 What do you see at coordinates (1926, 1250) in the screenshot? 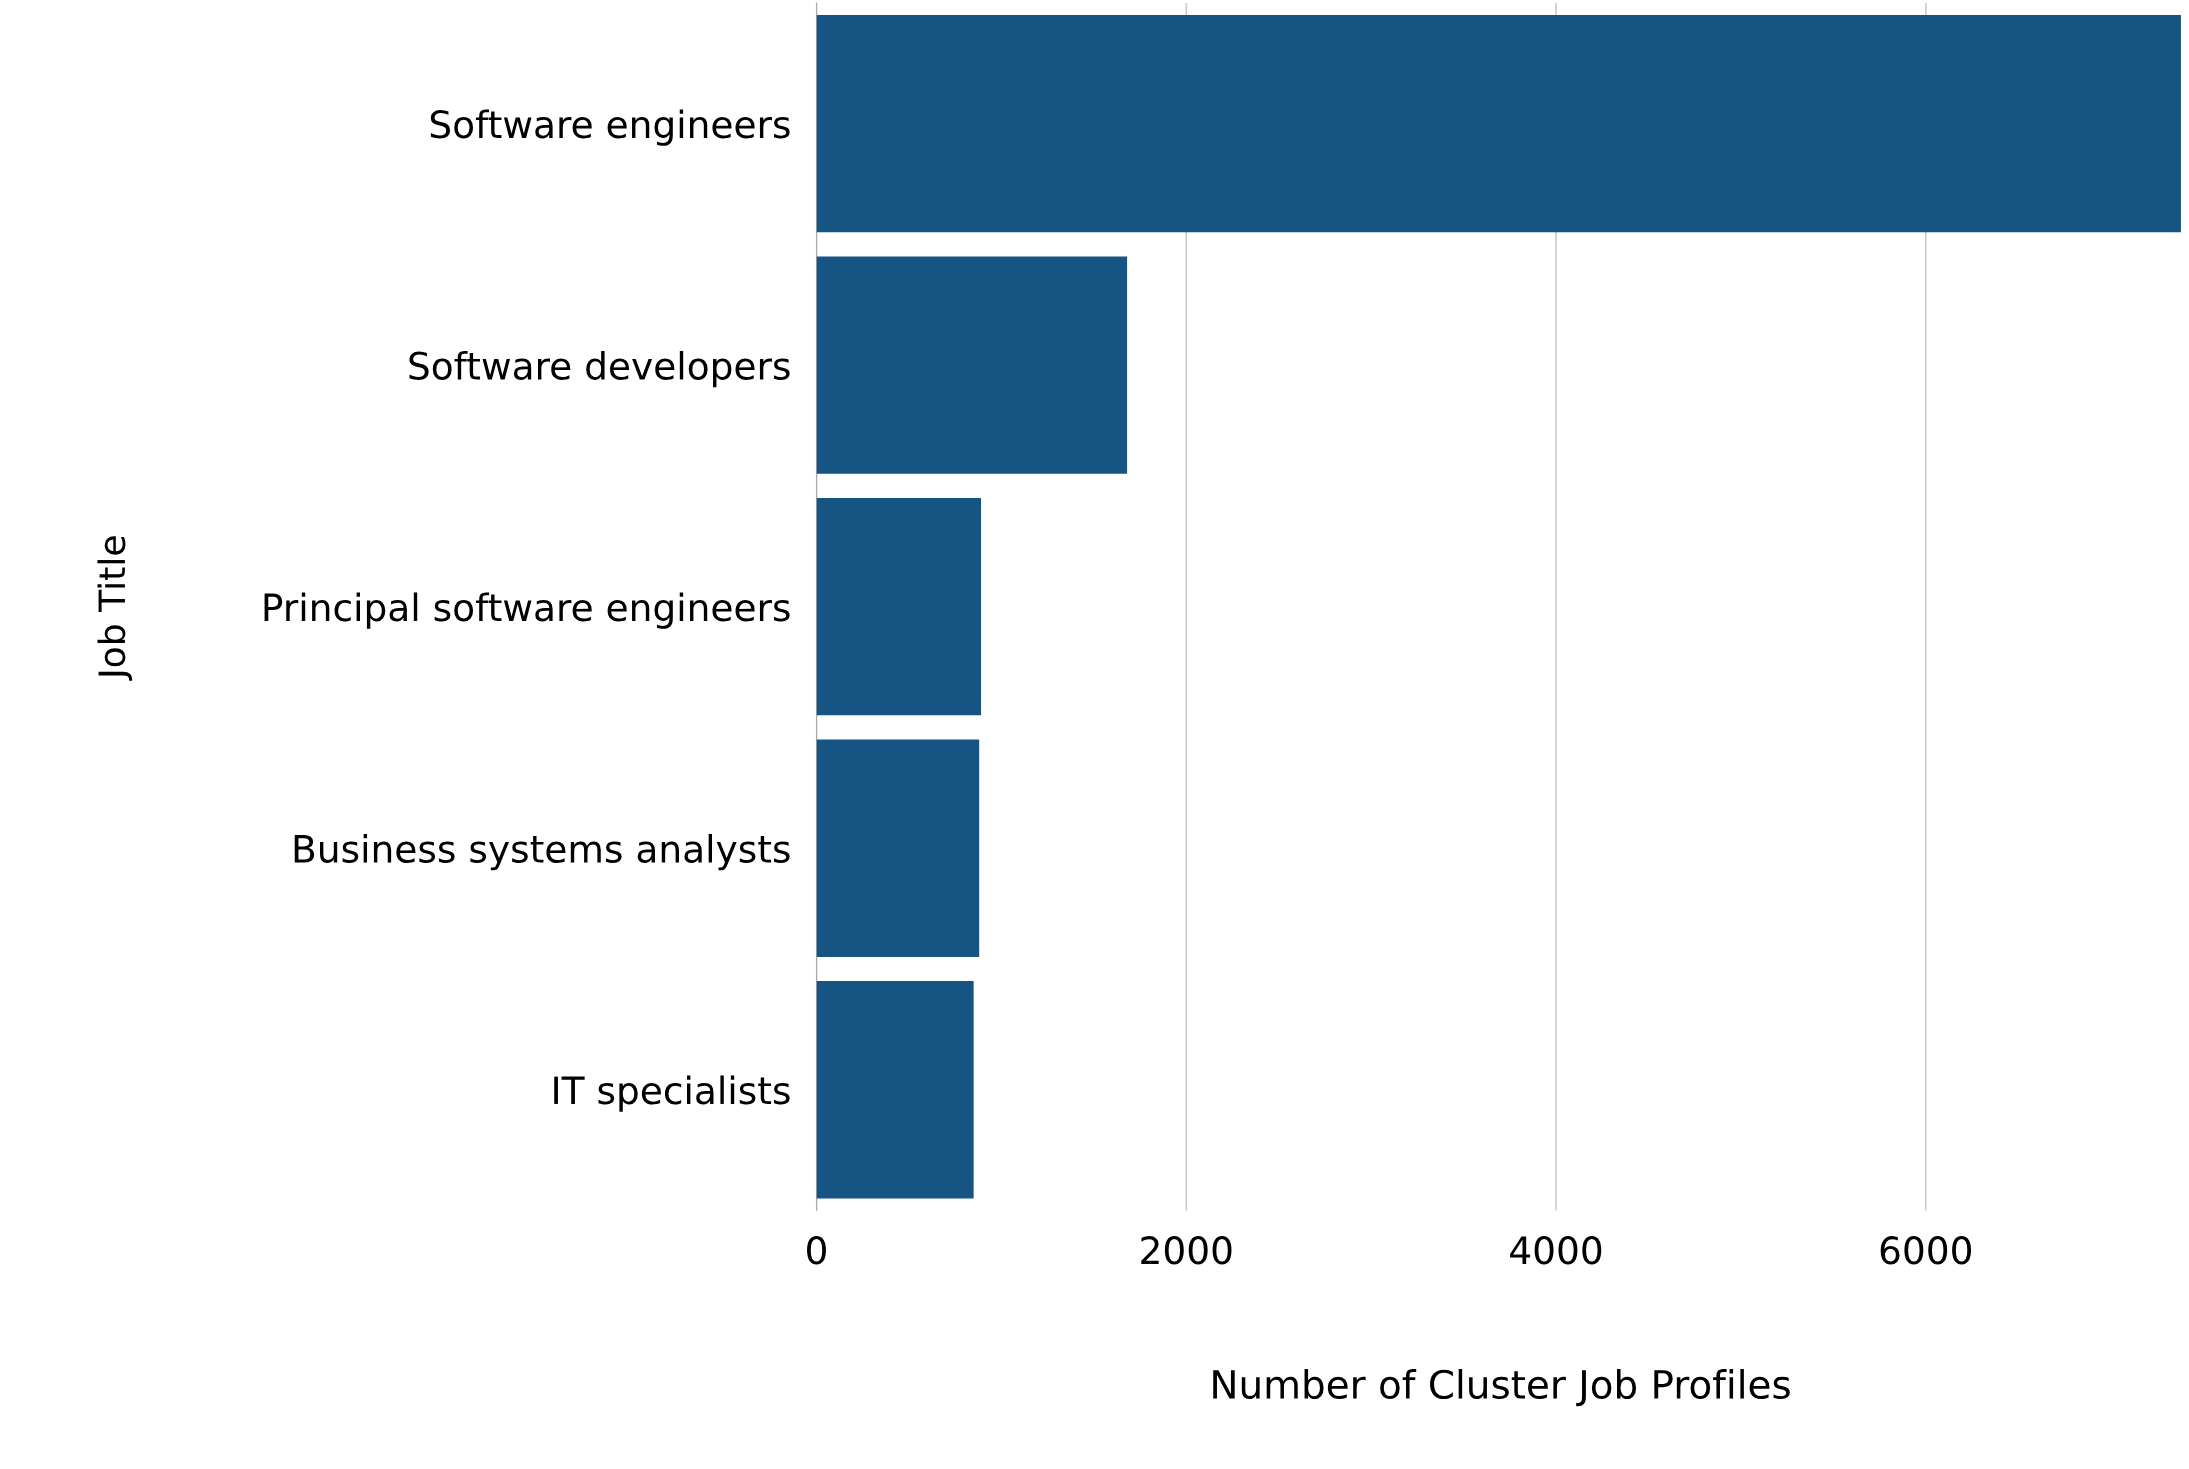
I see `x-tick-label: 6000` at bounding box center [1926, 1250].